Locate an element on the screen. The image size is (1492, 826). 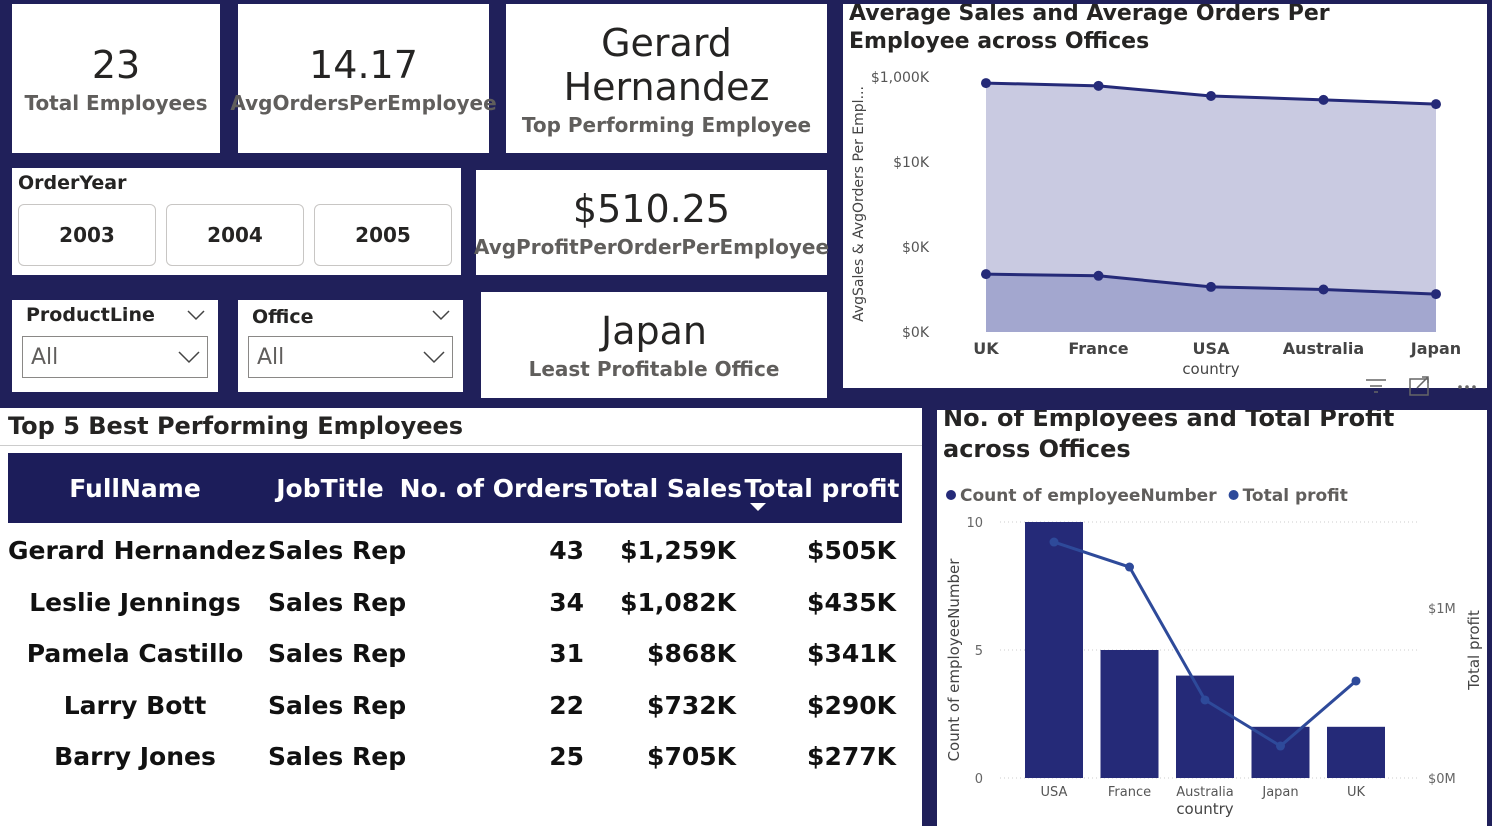
table-cell: $732K is located at coordinates (691, 705).